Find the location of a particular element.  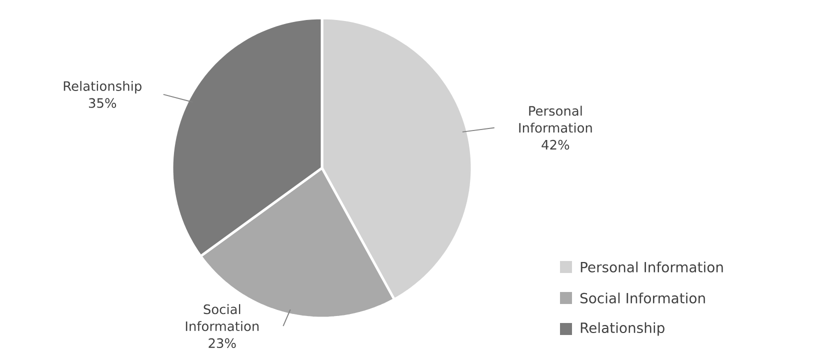

slice-label: Relationship is located at coordinates (103, 87).